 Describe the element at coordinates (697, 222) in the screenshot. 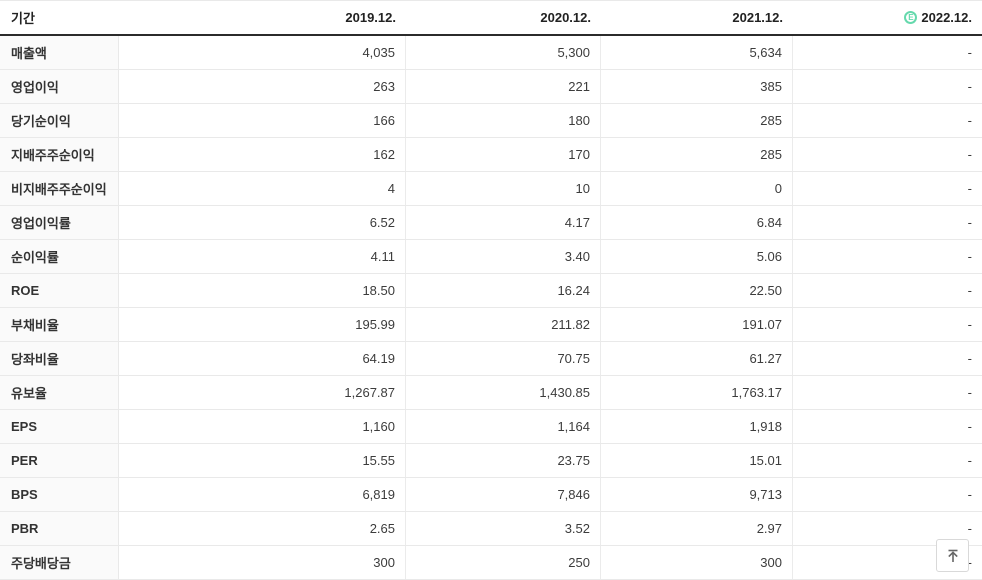

I see `cell-value: 6.84` at that location.